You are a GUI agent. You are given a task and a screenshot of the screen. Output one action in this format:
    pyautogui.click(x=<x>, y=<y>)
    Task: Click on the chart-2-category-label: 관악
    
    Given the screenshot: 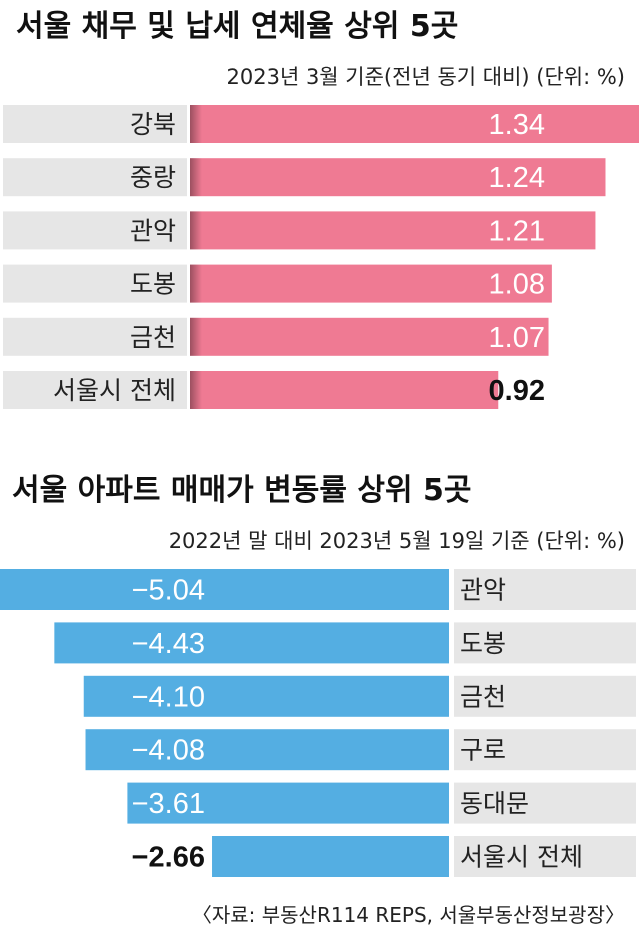 What is the action you would take?
    pyautogui.click(x=483, y=590)
    